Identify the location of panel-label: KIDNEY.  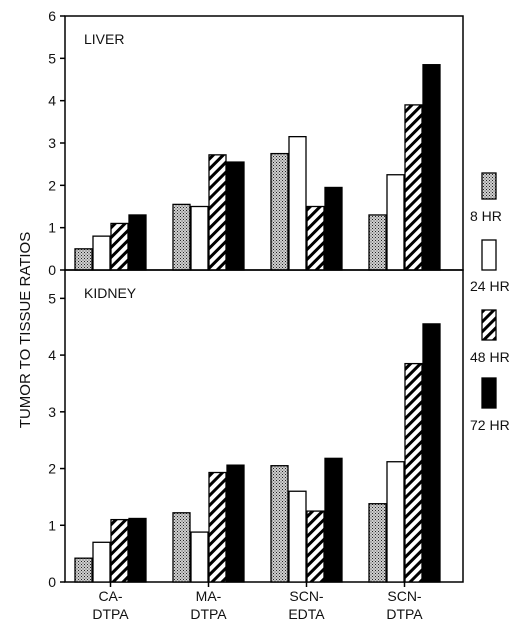
(110, 293).